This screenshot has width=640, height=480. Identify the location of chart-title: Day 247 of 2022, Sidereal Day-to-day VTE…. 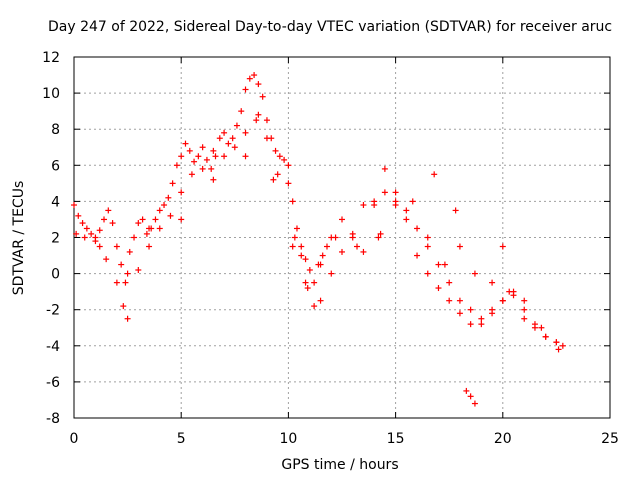
(330, 27).